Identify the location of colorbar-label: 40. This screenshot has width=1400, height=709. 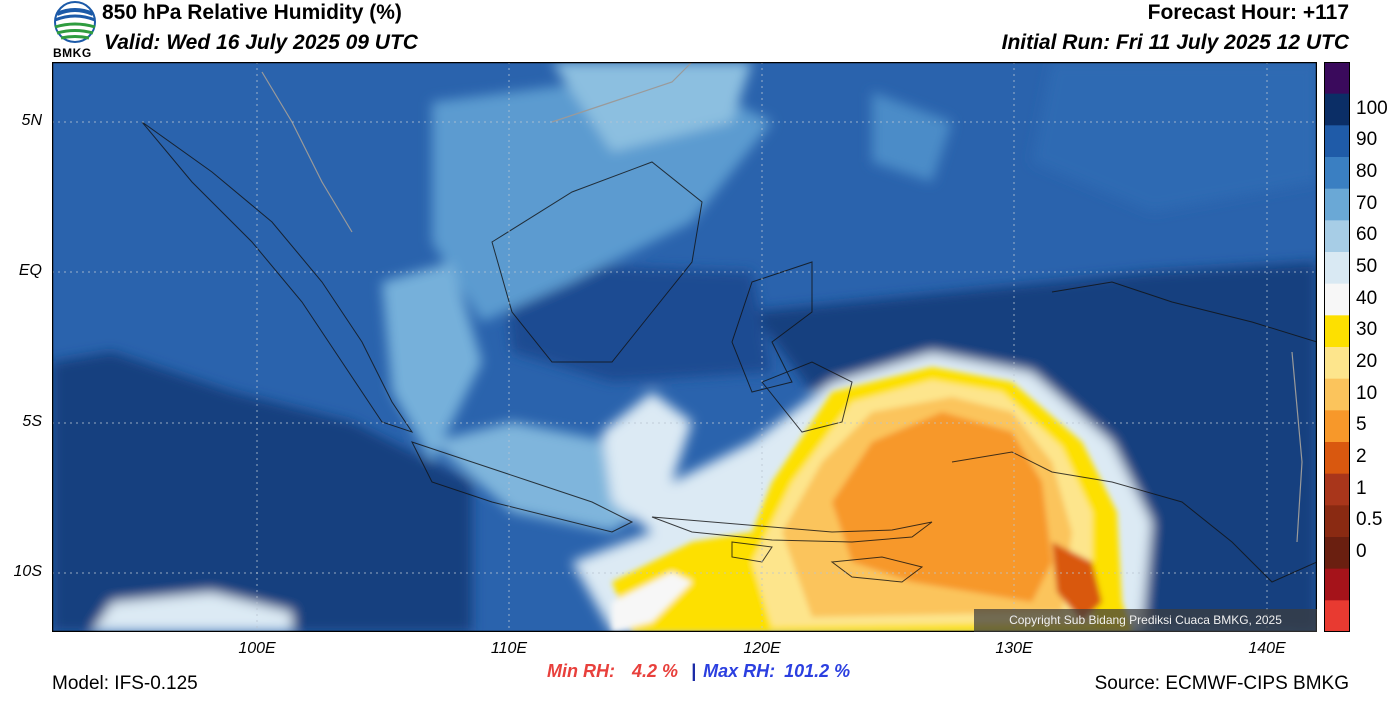
(1367, 298).